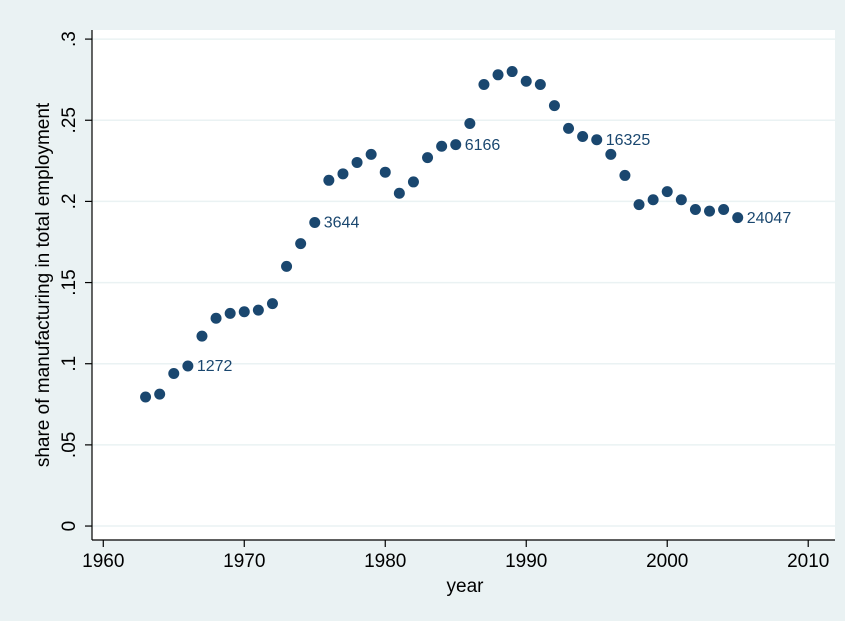  Describe the element at coordinates (526, 561) in the screenshot. I see `x-tick-label: 1990` at that location.